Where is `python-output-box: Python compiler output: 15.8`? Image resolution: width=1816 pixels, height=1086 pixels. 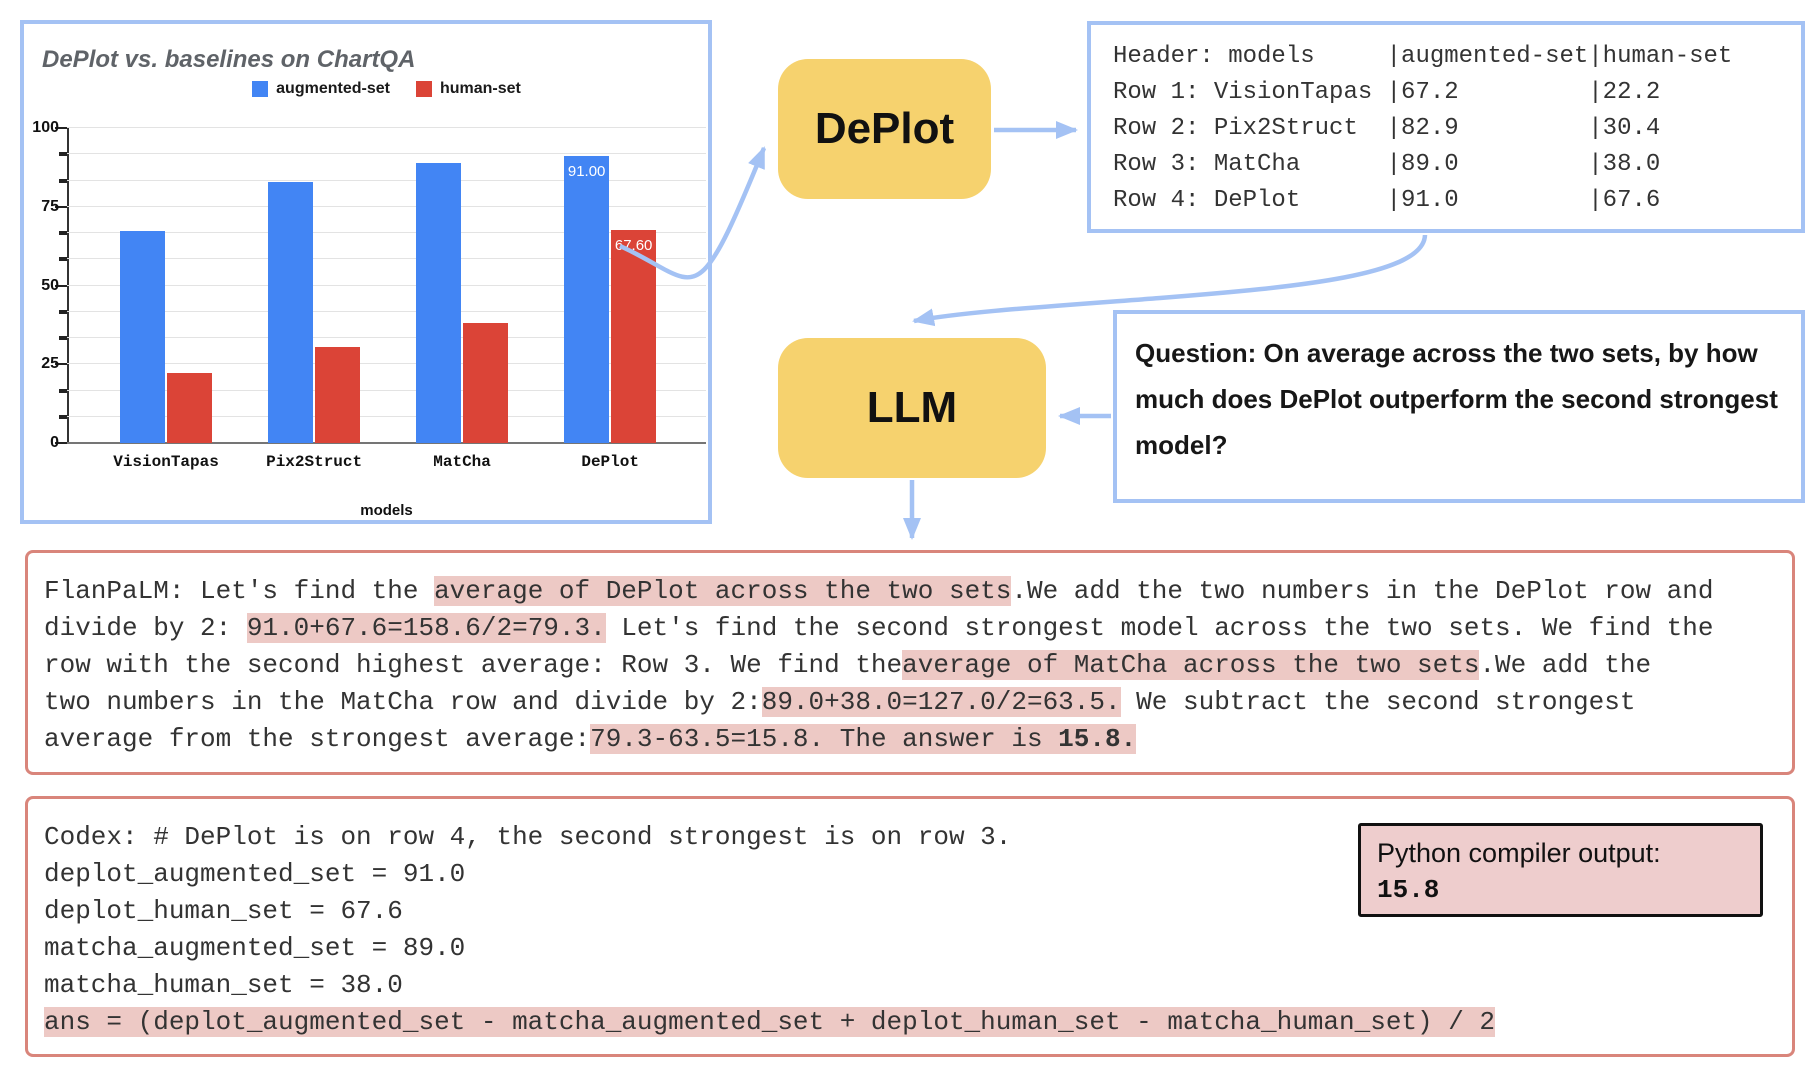 python-output-box: Python compiler output: 15.8 is located at coordinates (1560, 870).